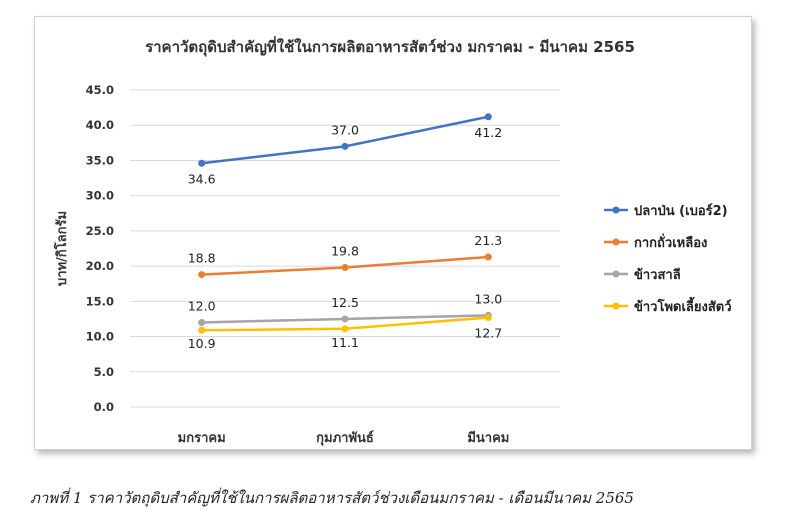  I want to click on y-tick-label: 30.0, so click(100, 196).